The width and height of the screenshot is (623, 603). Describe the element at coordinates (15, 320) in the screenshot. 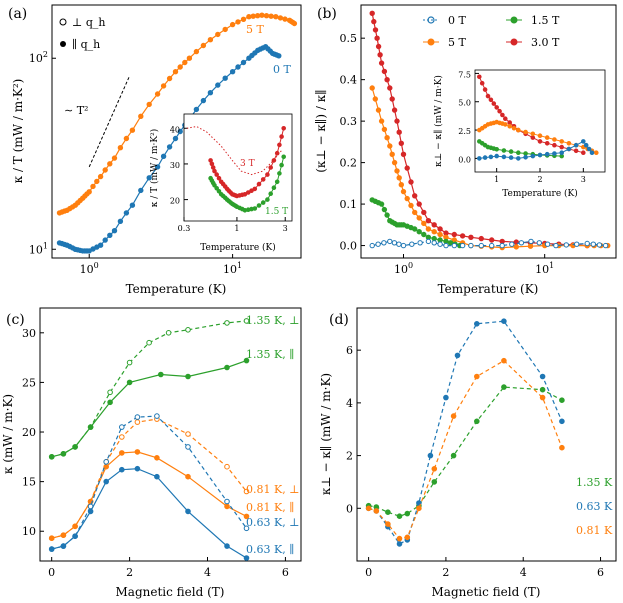

I see `panel-c-label: (c)` at that location.